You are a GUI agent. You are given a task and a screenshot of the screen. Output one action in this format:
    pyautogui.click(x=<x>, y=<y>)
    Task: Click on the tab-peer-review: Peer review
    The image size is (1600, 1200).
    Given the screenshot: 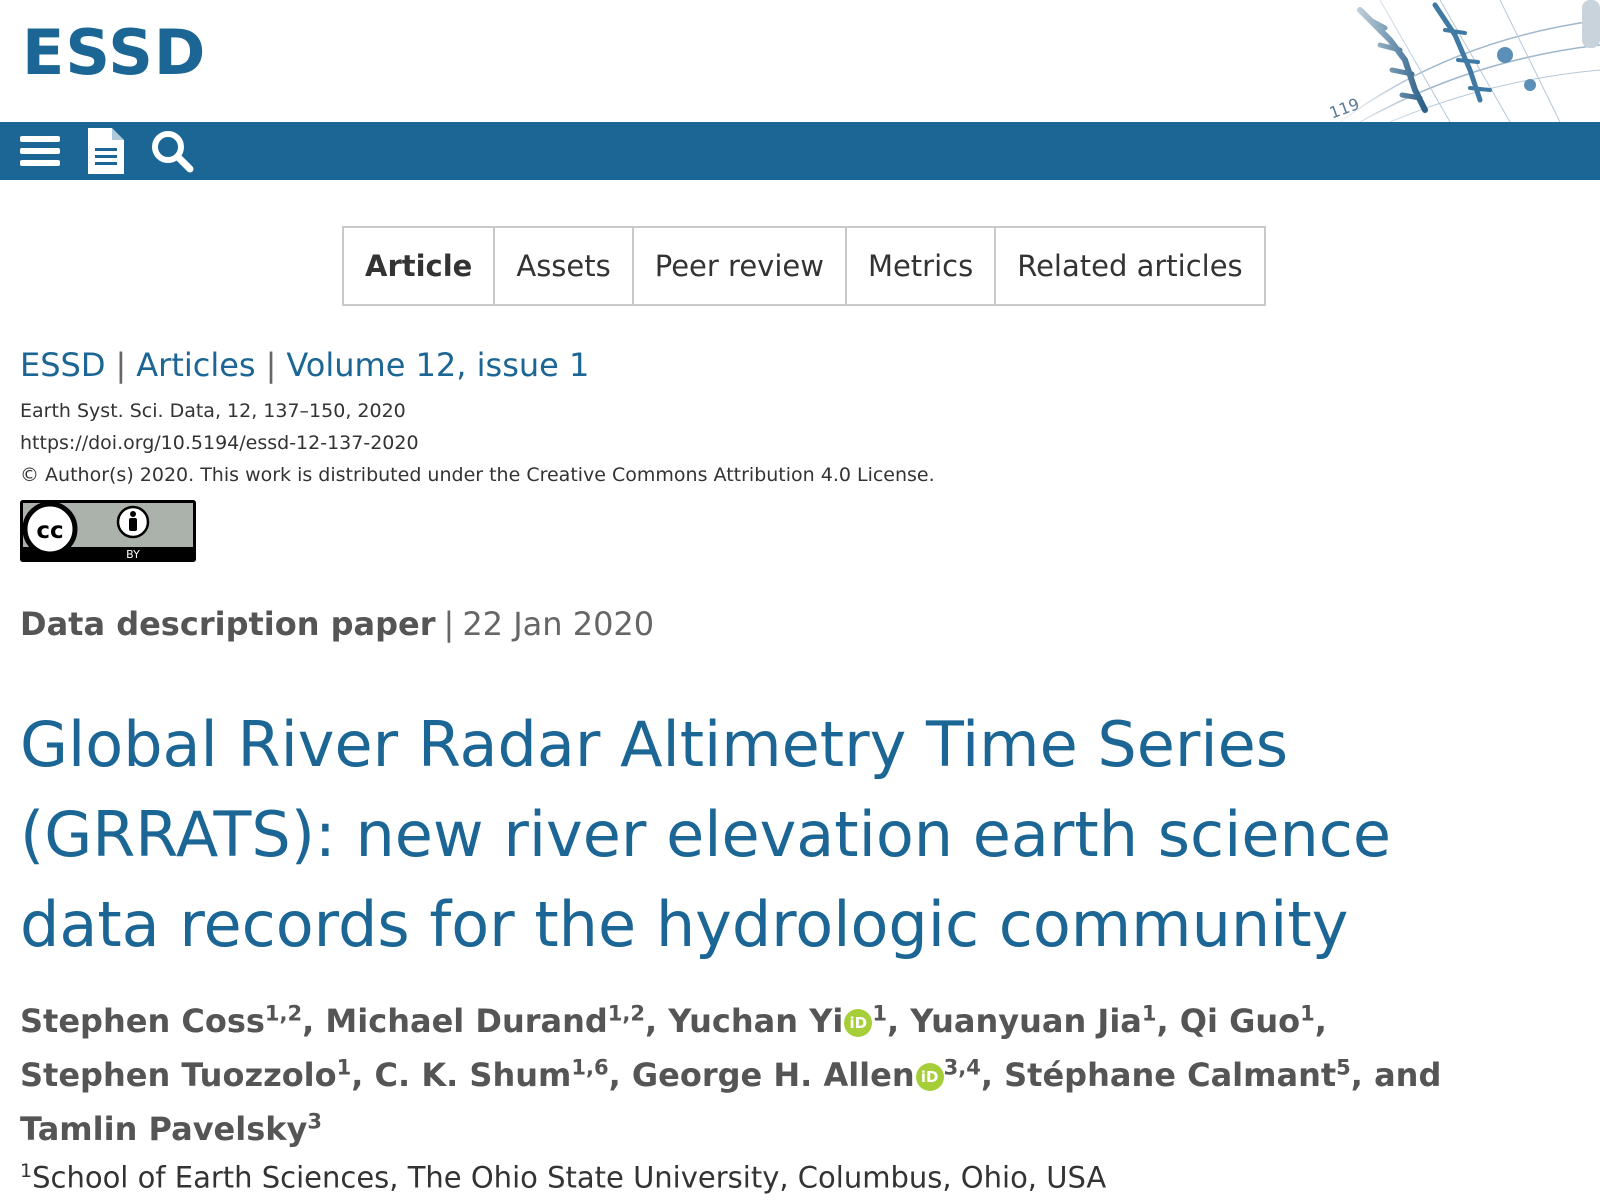 What is the action you would take?
    pyautogui.click(x=740, y=266)
    